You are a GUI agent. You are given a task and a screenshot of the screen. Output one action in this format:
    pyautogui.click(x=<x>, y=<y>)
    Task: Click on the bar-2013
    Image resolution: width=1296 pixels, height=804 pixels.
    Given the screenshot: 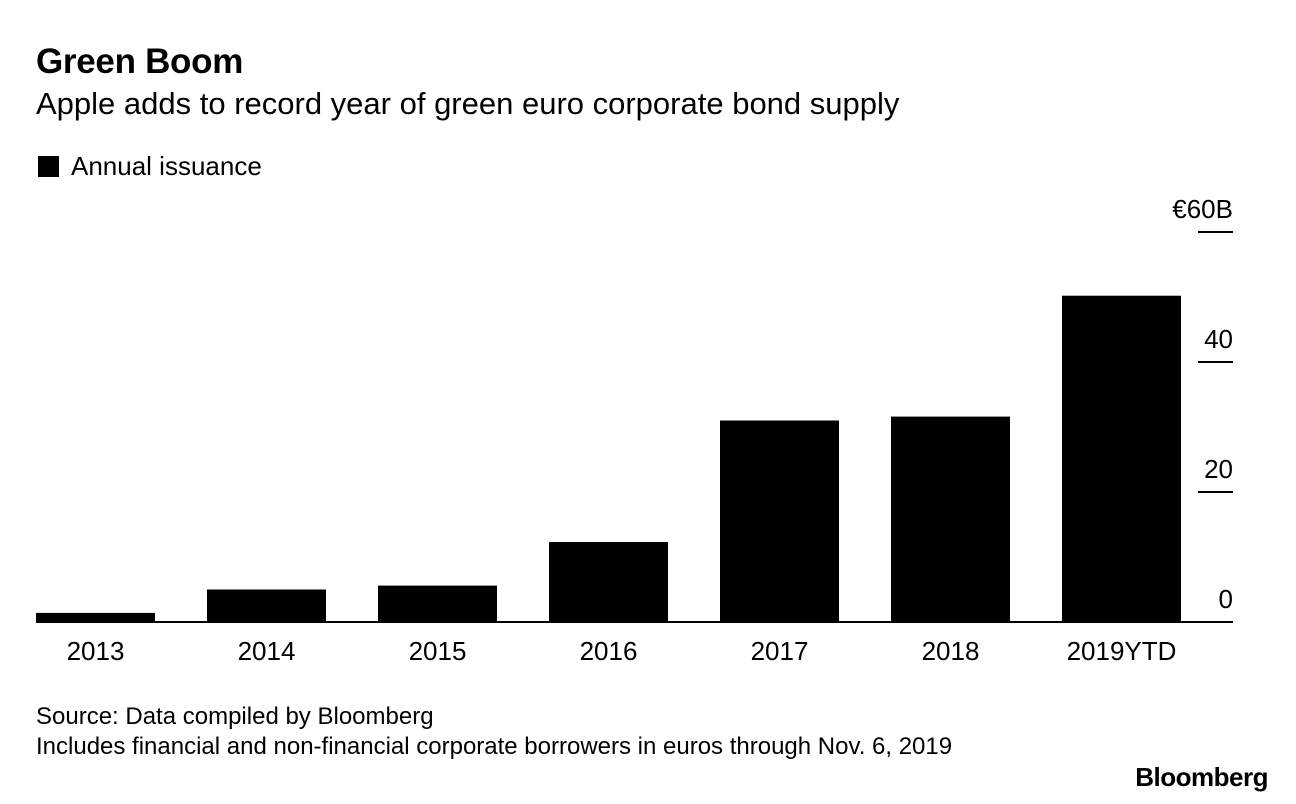 What is the action you would take?
    pyautogui.click(x=95, y=617)
    